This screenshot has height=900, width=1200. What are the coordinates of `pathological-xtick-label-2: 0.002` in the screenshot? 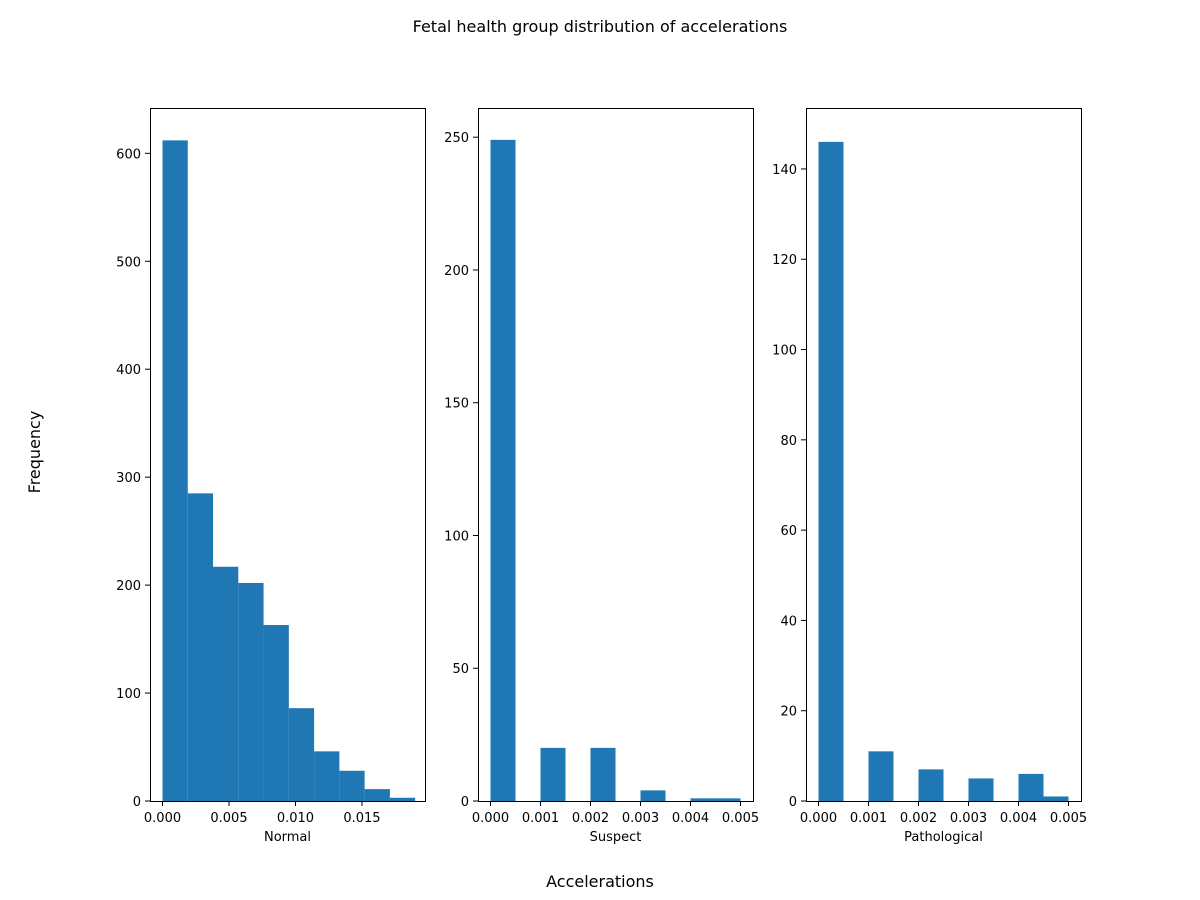 It's located at (918, 818).